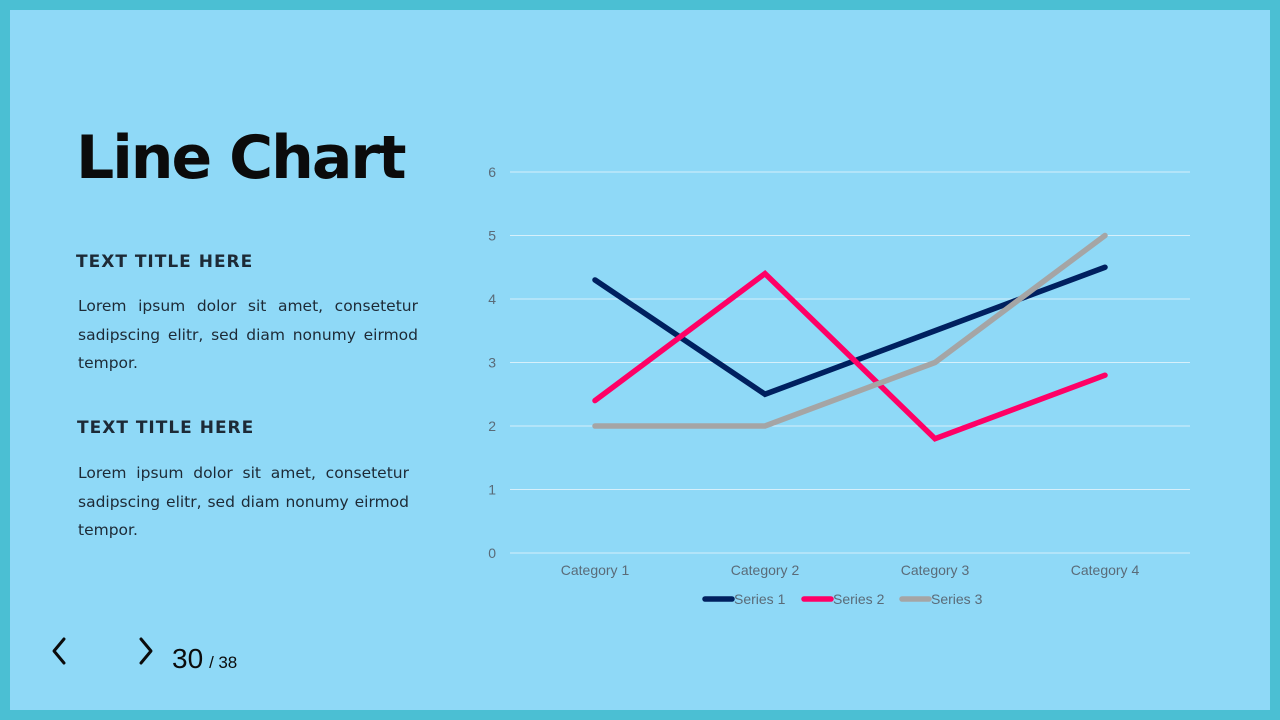 The width and height of the screenshot is (1280, 720). I want to click on y-tick-label: 2, so click(492, 426).